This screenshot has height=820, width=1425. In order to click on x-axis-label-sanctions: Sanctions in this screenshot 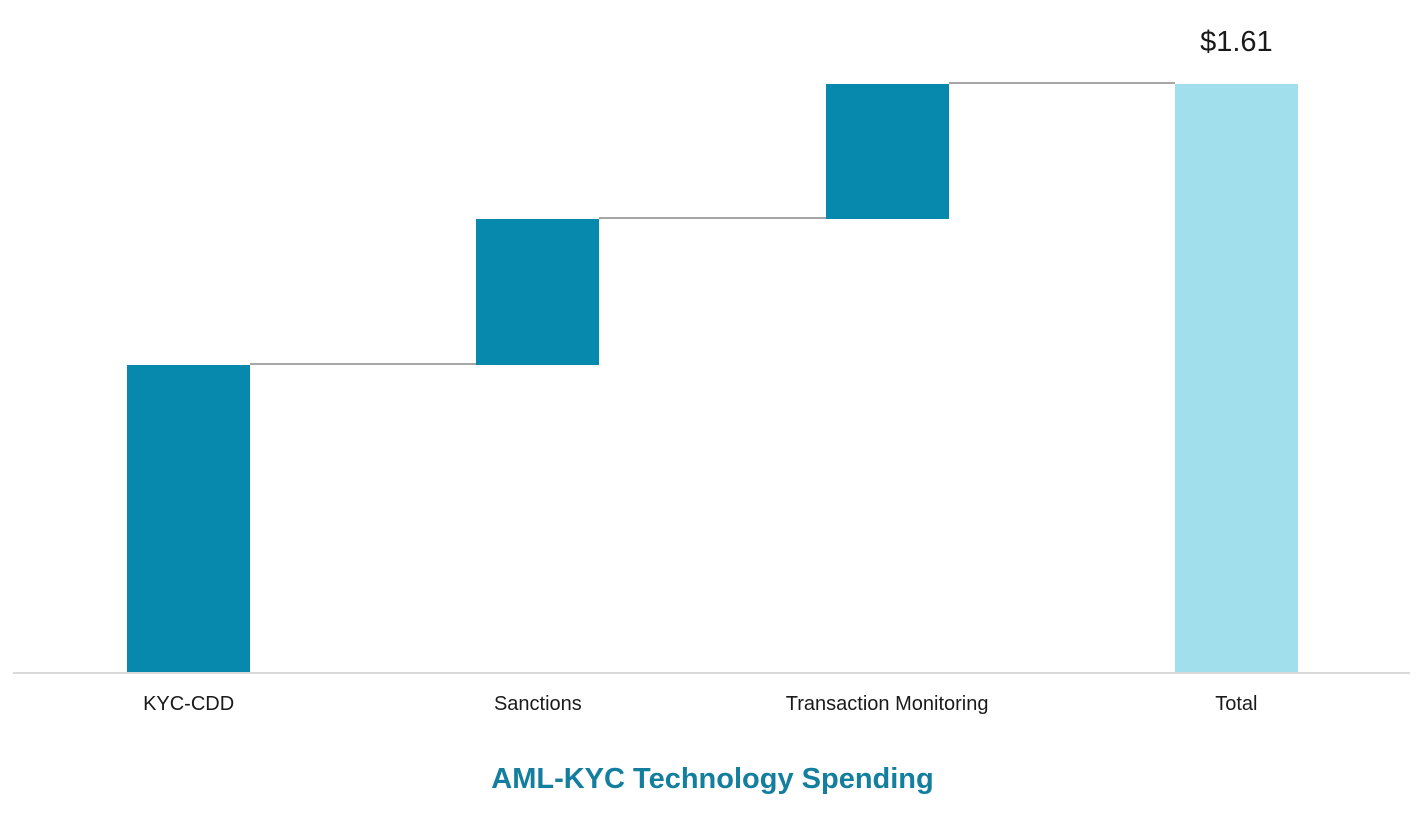, I will do `click(537, 704)`.